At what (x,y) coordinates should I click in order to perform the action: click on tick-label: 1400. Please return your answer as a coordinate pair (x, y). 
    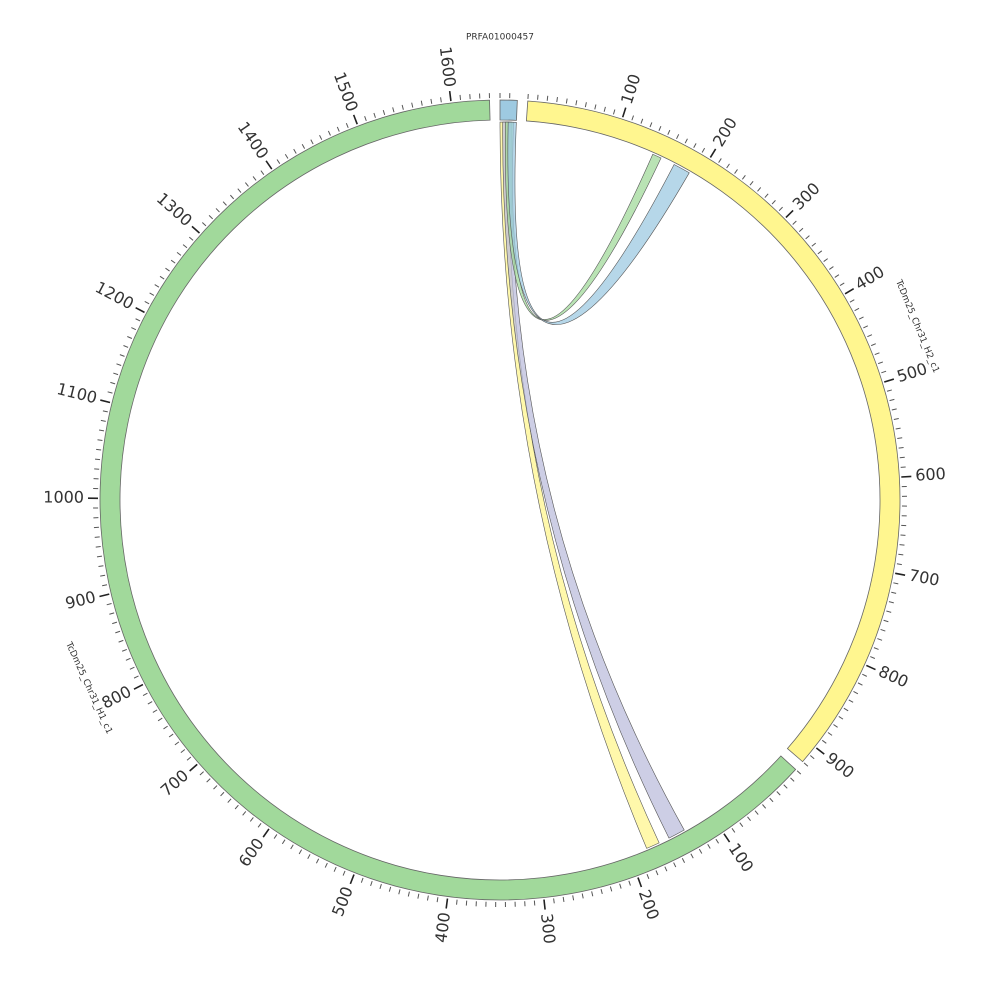
    Looking at the image, I should click on (253, 140).